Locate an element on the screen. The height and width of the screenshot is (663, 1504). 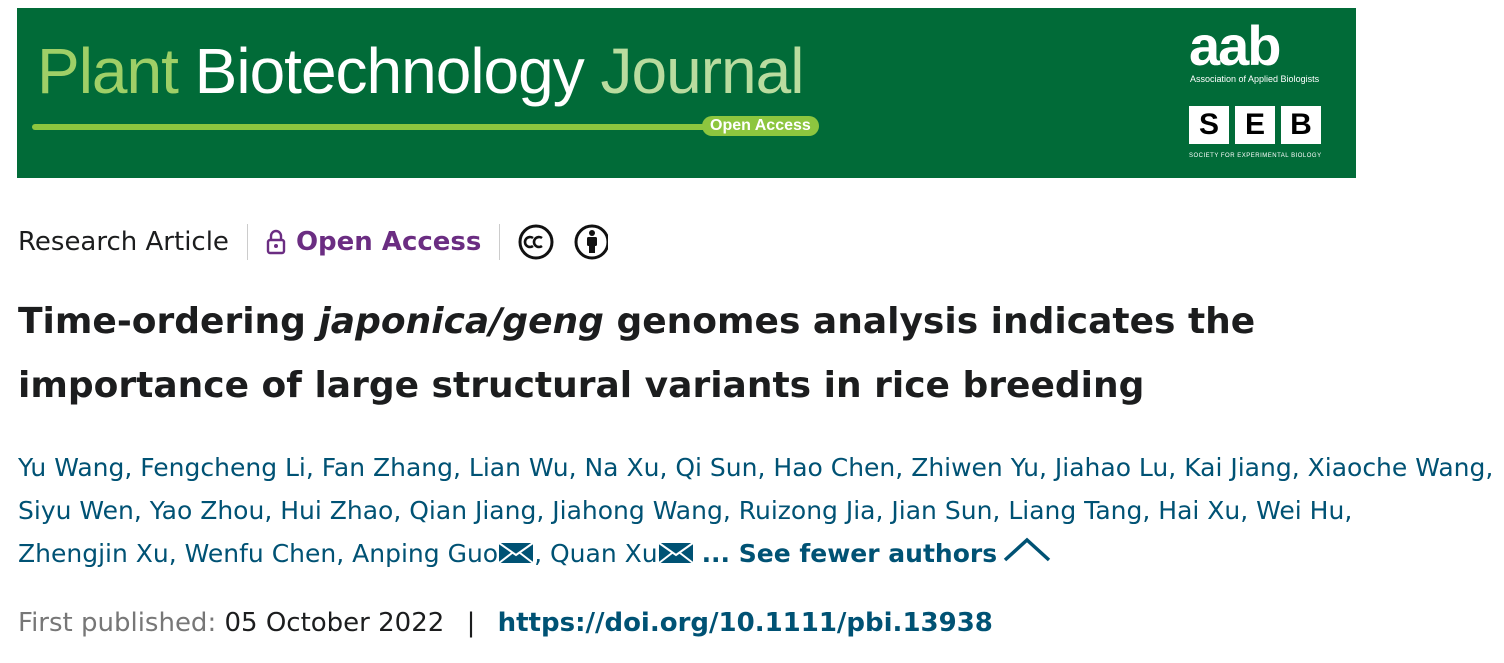
author: Qi Sun, is located at coordinates (720, 467).